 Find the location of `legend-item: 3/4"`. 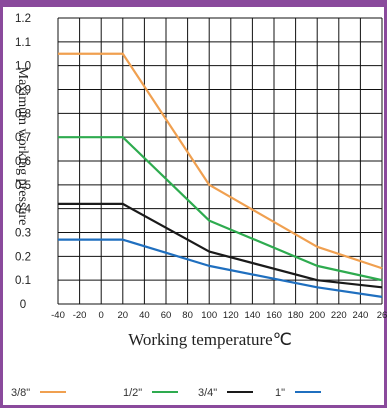

legend-item: 3/4" is located at coordinates (226, 393).